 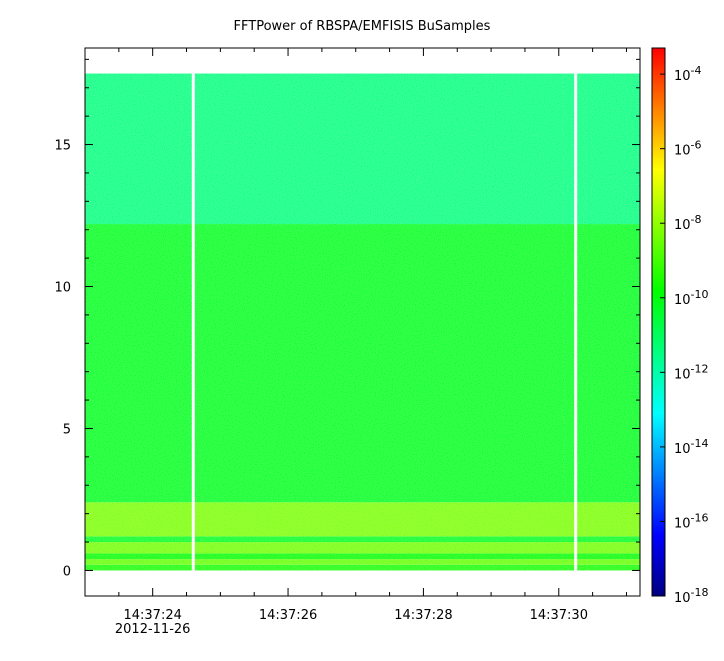 I want to click on colorbar: 10⁻⁴ 10⁻⁶ 10⁻⁸ 10⁻¹⁰ 10⁻¹² 10⁻¹⁴ 10⁻¹⁶ 10⁻¹⁸, so click(x=680, y=326).